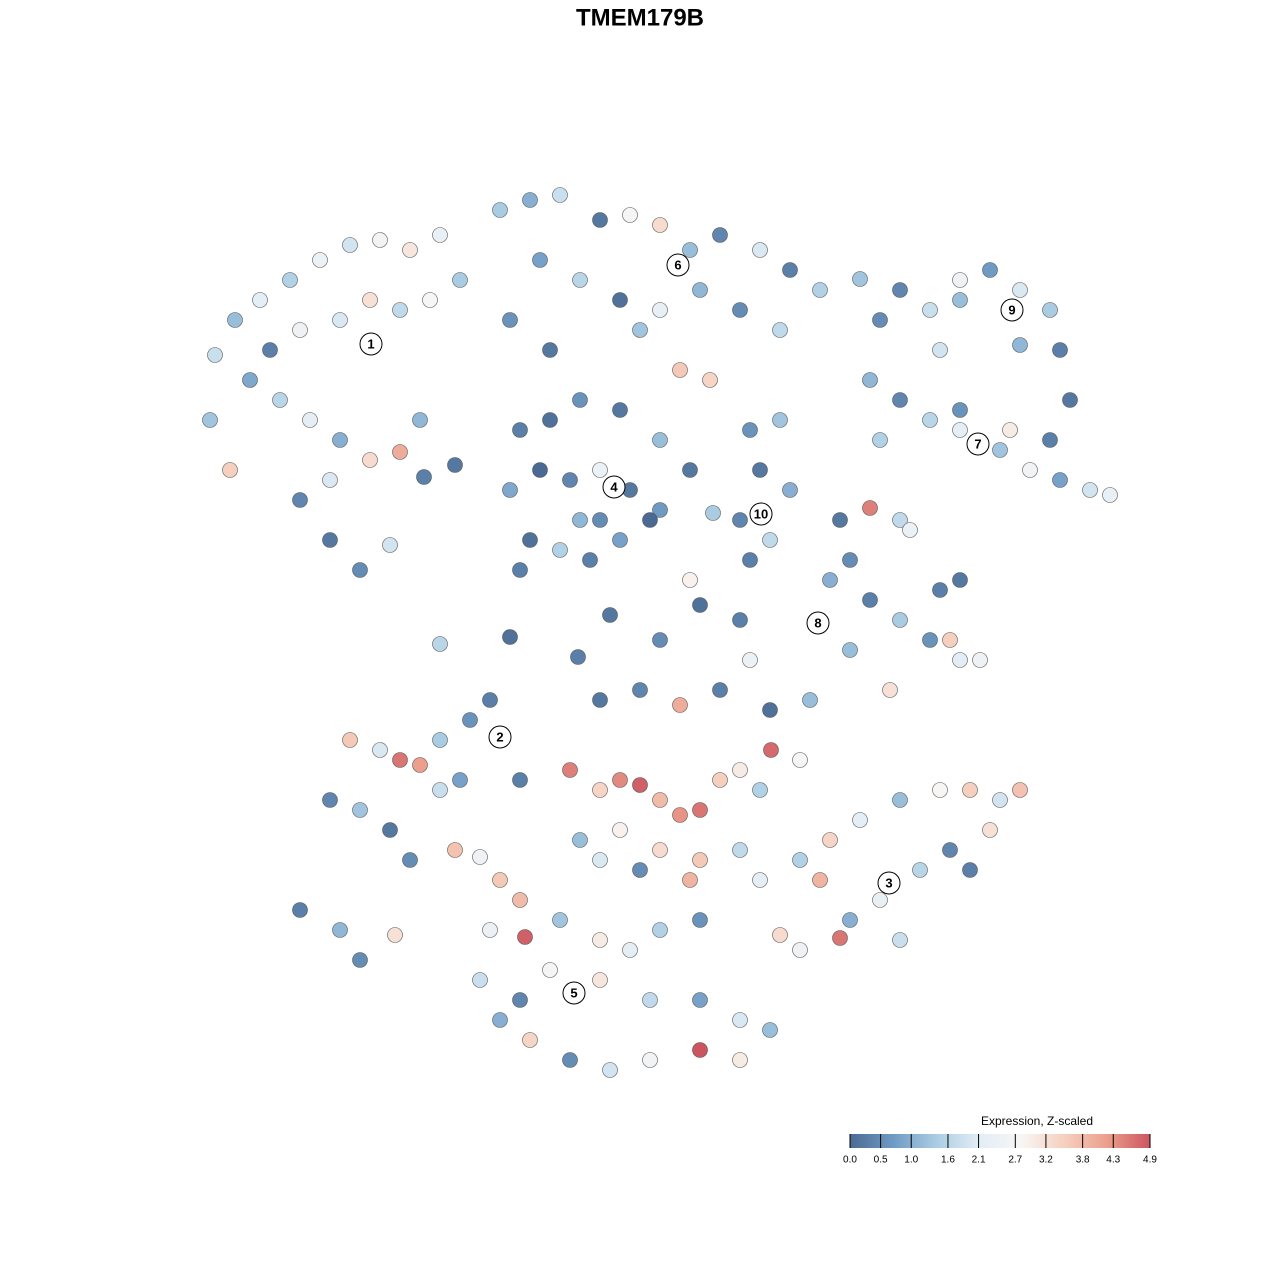 The width and height of the screenshot is (1280, 1280). I want to click on colorbar, so click(1000, 1141).